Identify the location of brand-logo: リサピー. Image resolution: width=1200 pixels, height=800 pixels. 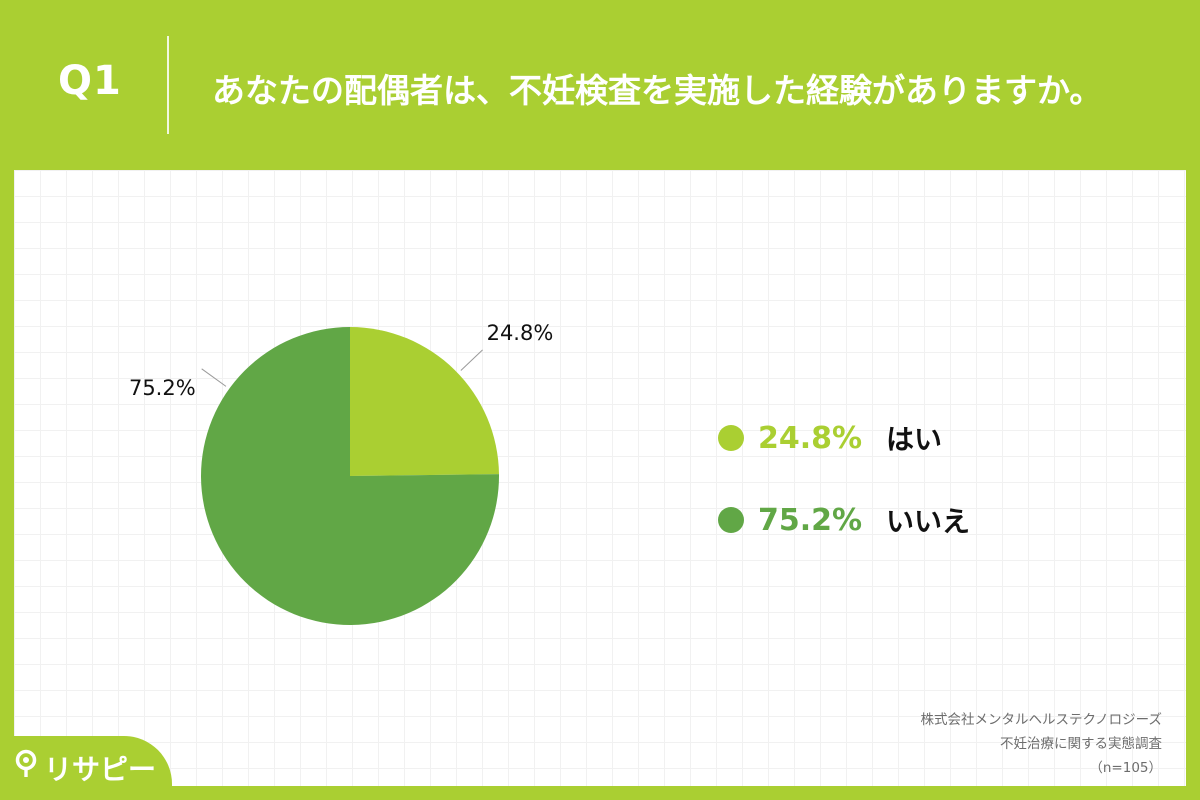
(85, 768).